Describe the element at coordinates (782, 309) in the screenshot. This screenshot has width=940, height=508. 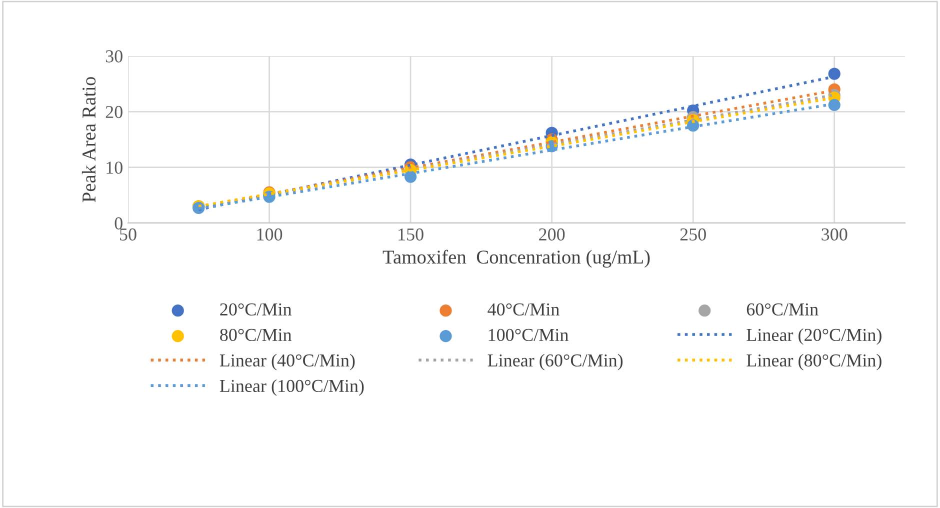
I see `legend-label: 60°C/Min` at that location.